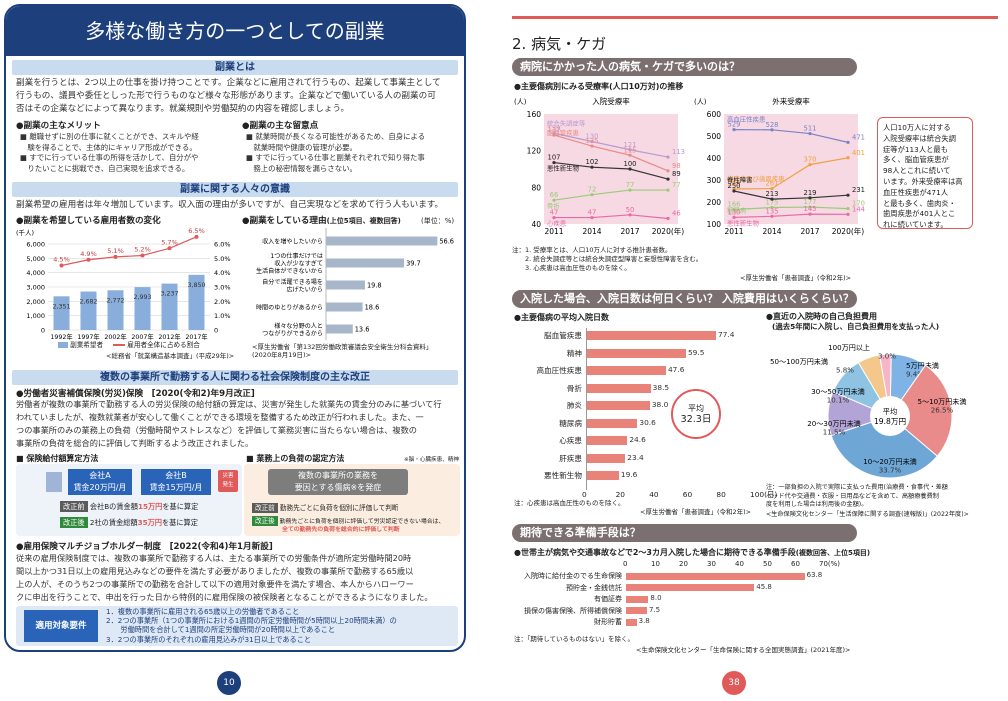  Describe the element at coordinates (222, 316) in the screenshot. I see `y2-tick-label: 1.0%` at that location.